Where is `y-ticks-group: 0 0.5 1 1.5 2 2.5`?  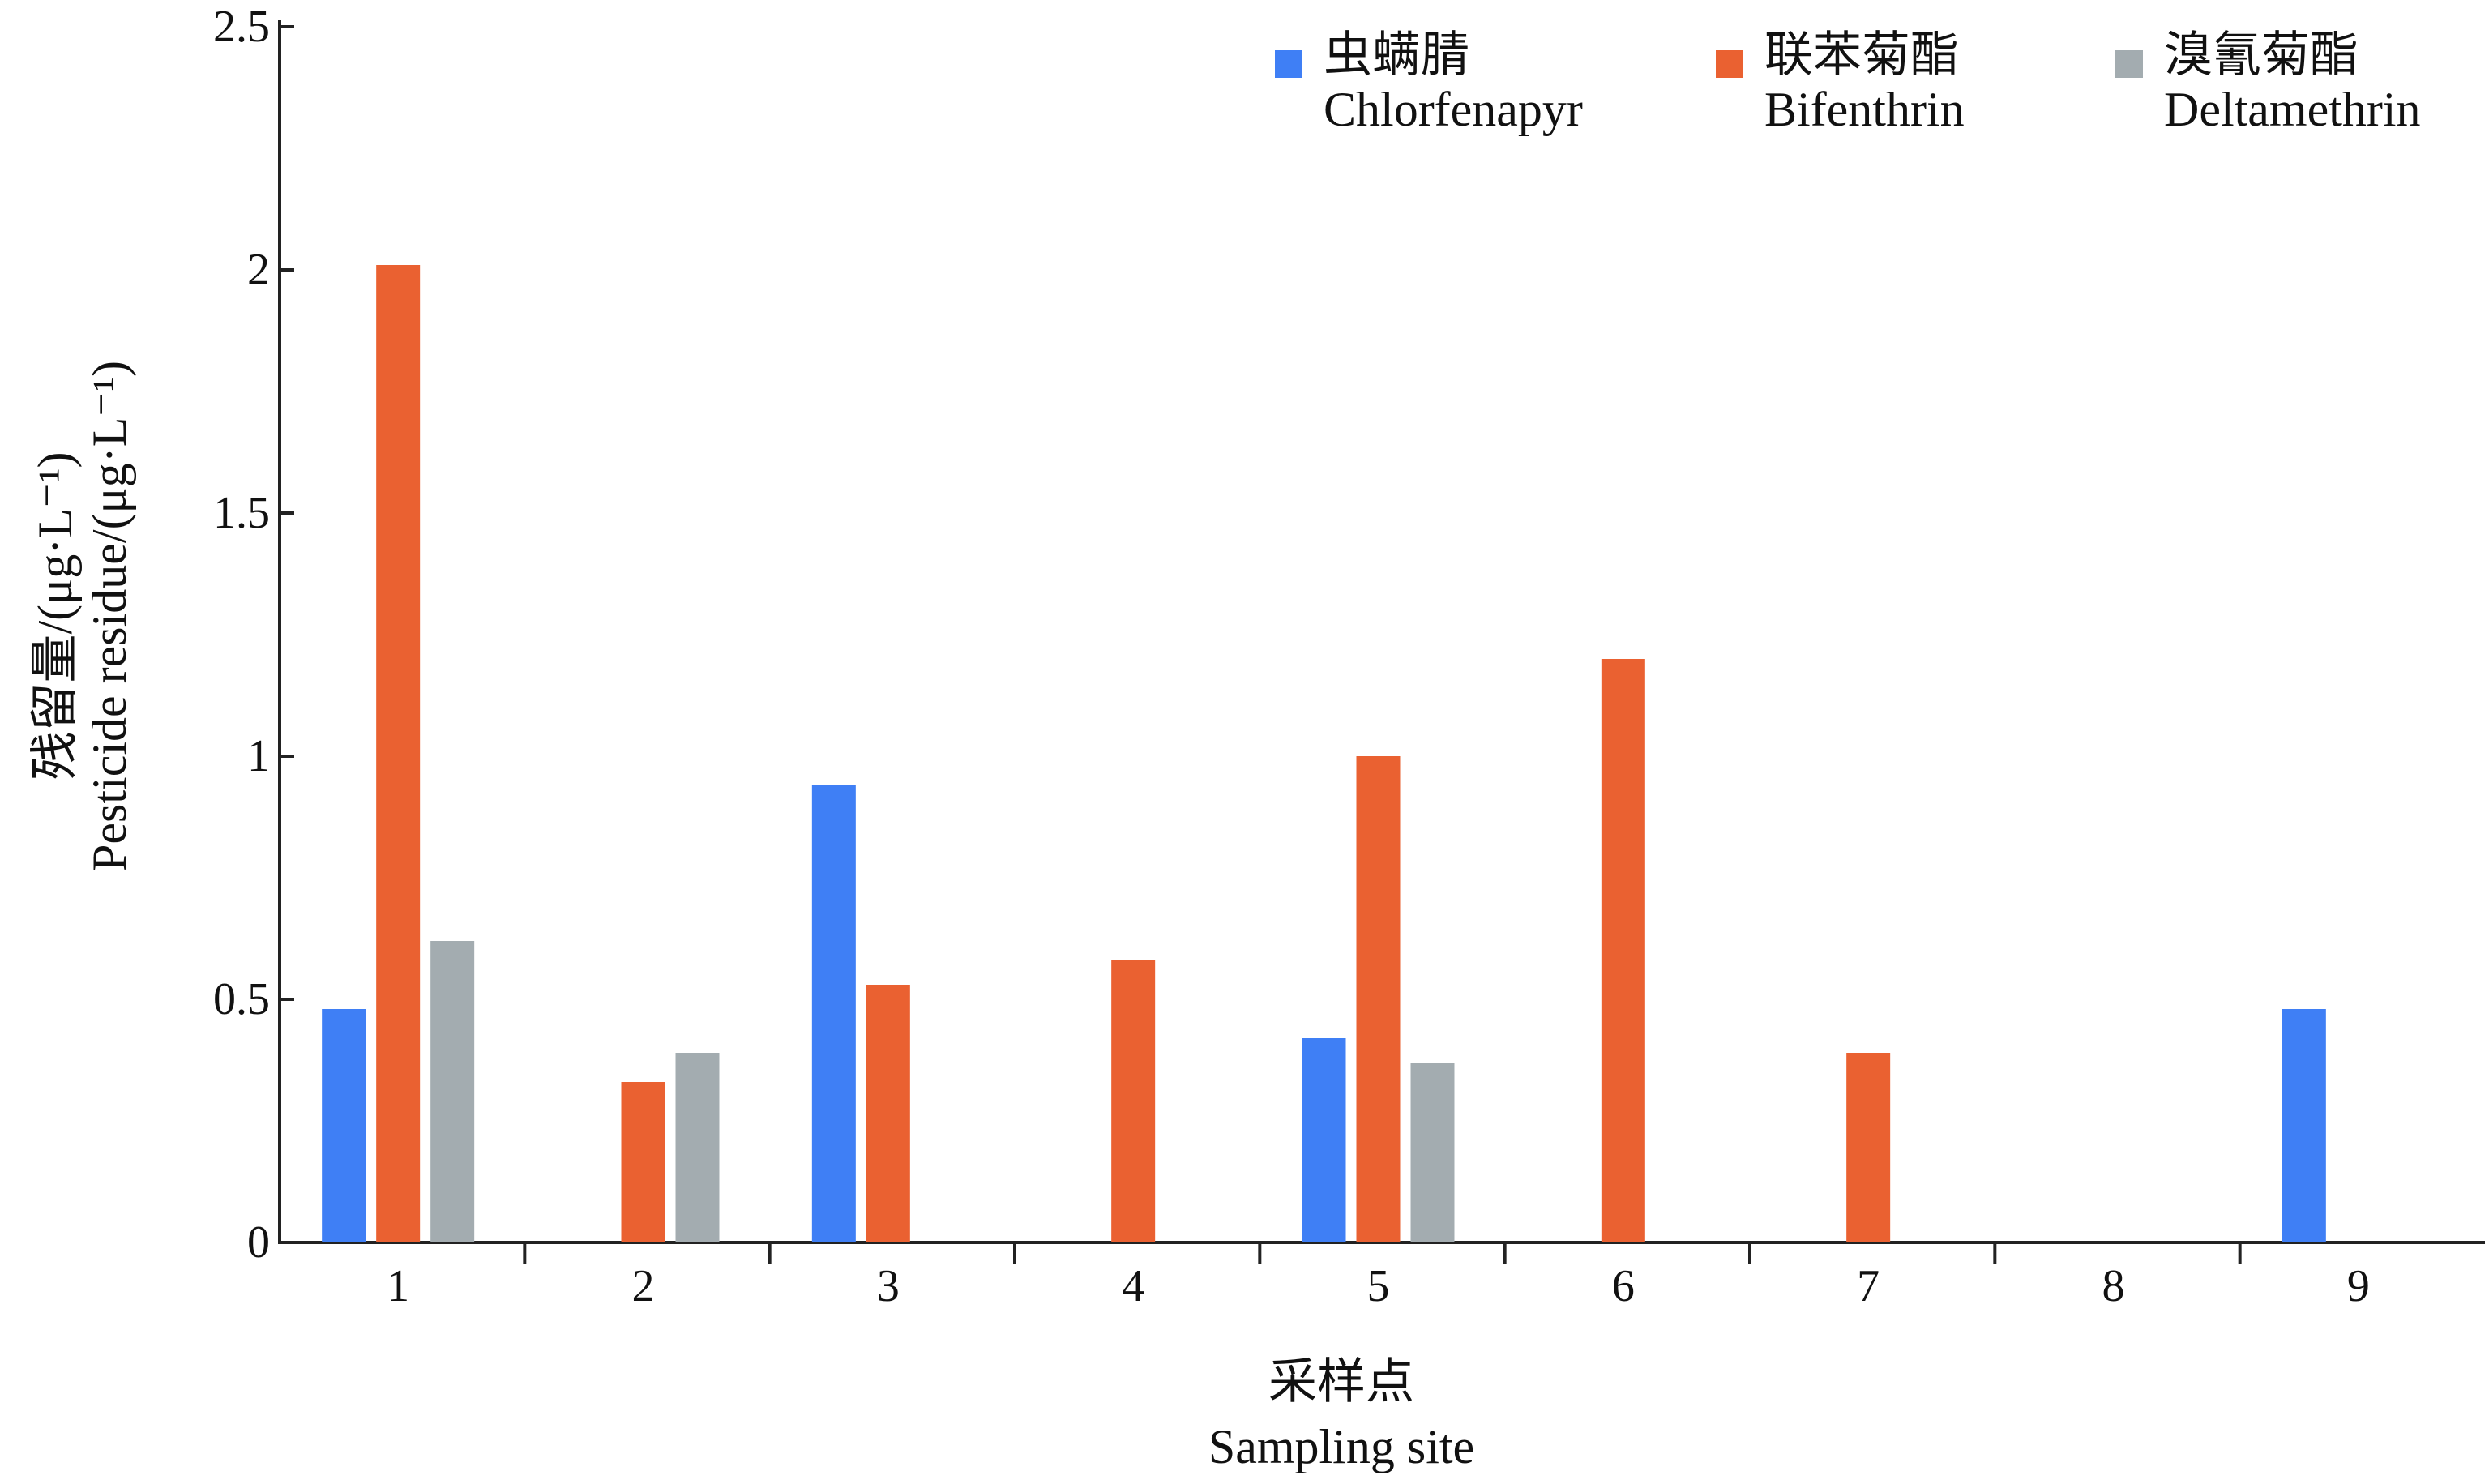 y-ticks-group: 0 0.5 1 1.5 2 2.5 is located at coordinates (253, 635).